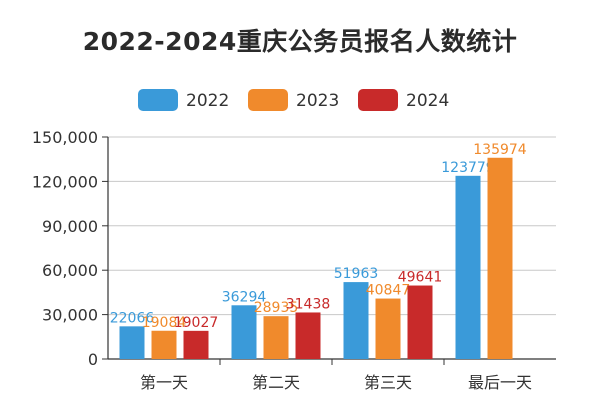  Describe the element at coordinates (467, 168) in the screenshot. I see `data-label: 123779` at that location.